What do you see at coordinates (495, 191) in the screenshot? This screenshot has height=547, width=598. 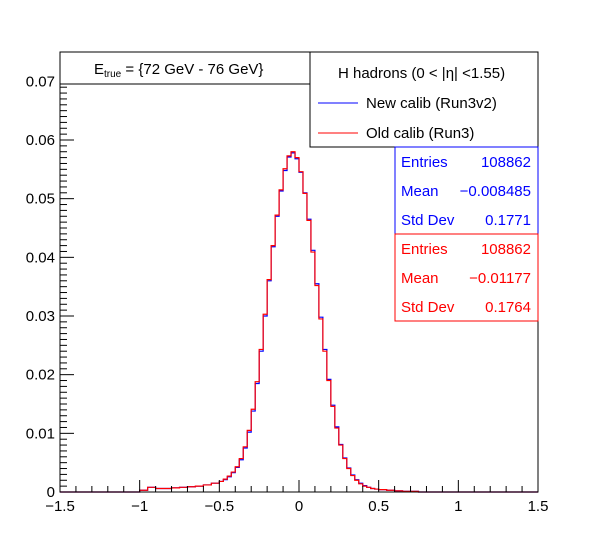 I see `stats-value: −0.008485` at bounding box center [495, 191].